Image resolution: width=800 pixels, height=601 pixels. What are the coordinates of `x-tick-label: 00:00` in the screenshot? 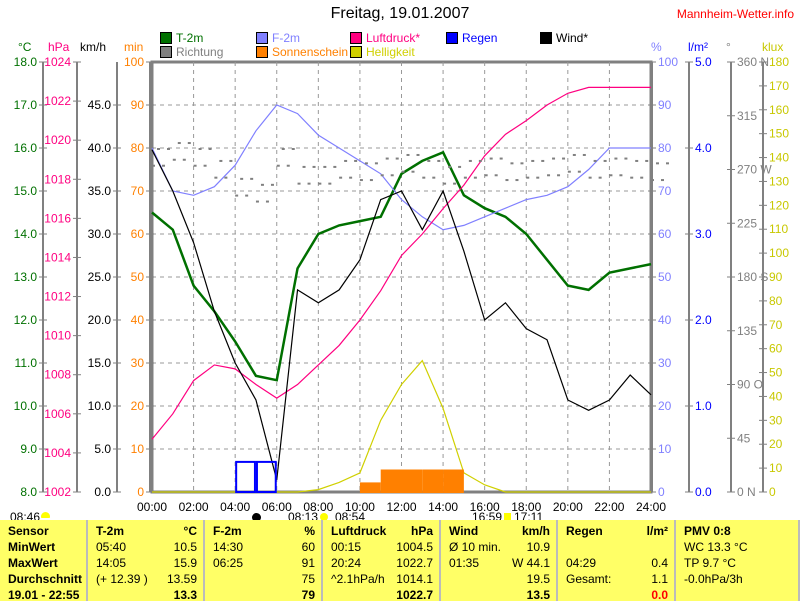 It's located at (152, 507).